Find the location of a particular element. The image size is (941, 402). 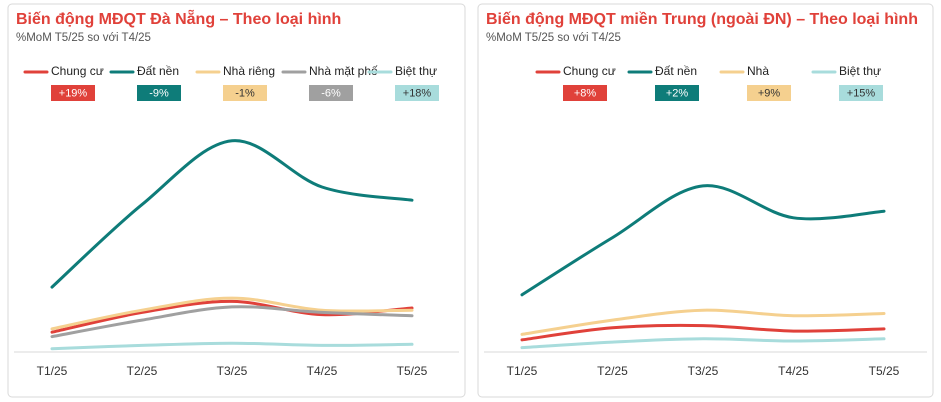

change-label: -6% is located at coordinates (331, 93).